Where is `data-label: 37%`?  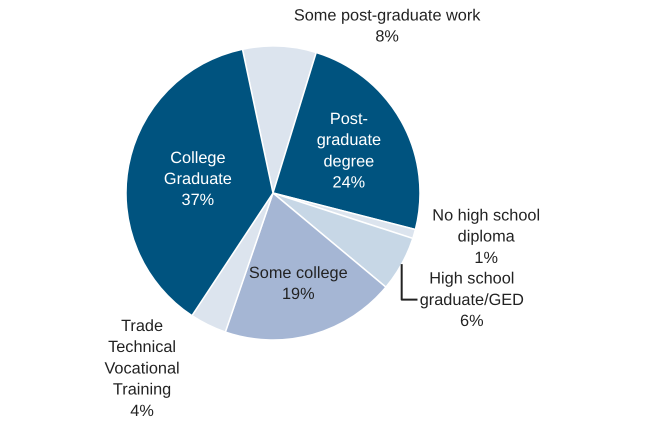
data-label: 37% is located at coordinates (198, 200).